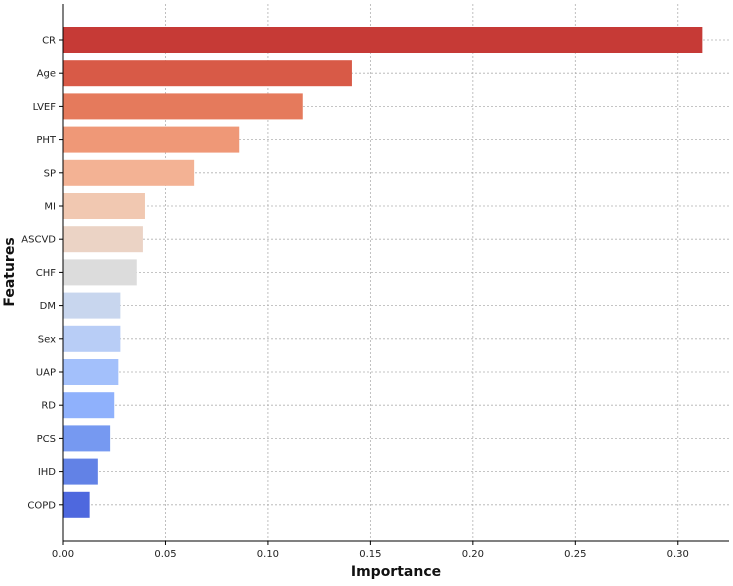  What do you see at coordinates (473, 554) in the screenshot?
I see `x-tick-label: 0.20` at bounding box center [473, 554].